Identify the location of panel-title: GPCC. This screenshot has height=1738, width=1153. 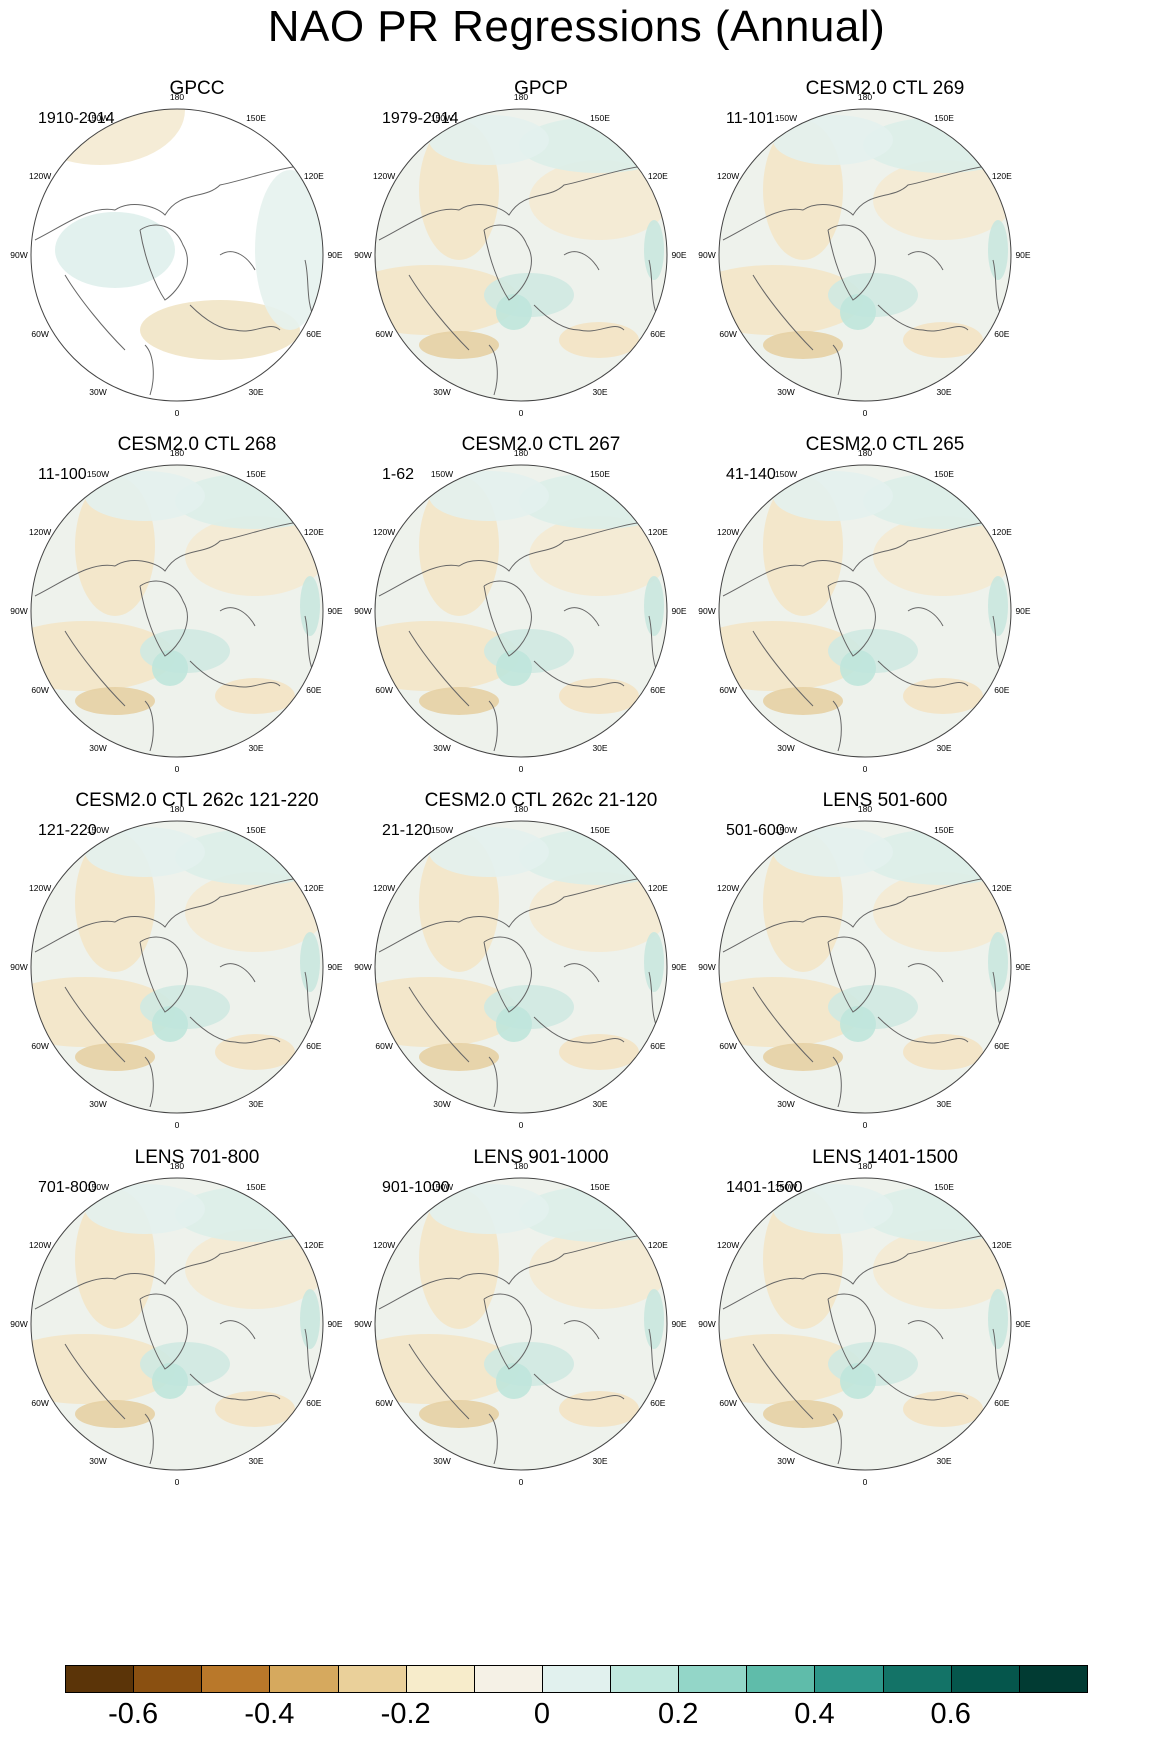
(197, 88).